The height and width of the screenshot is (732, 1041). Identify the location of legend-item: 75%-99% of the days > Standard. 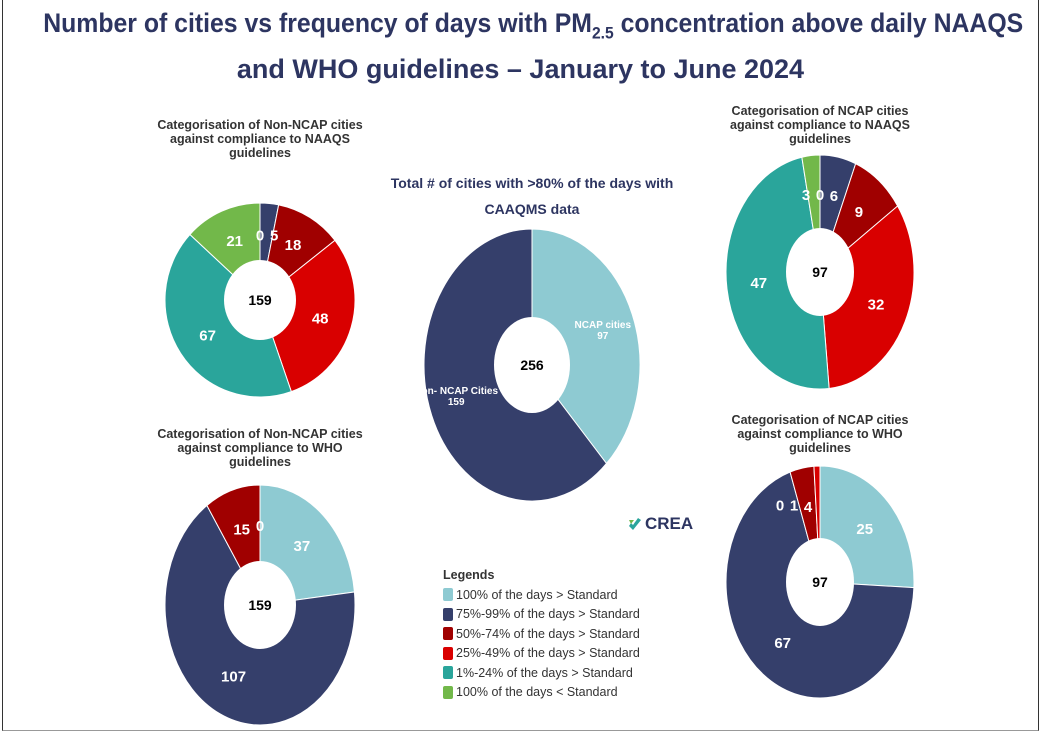
(541, 615).